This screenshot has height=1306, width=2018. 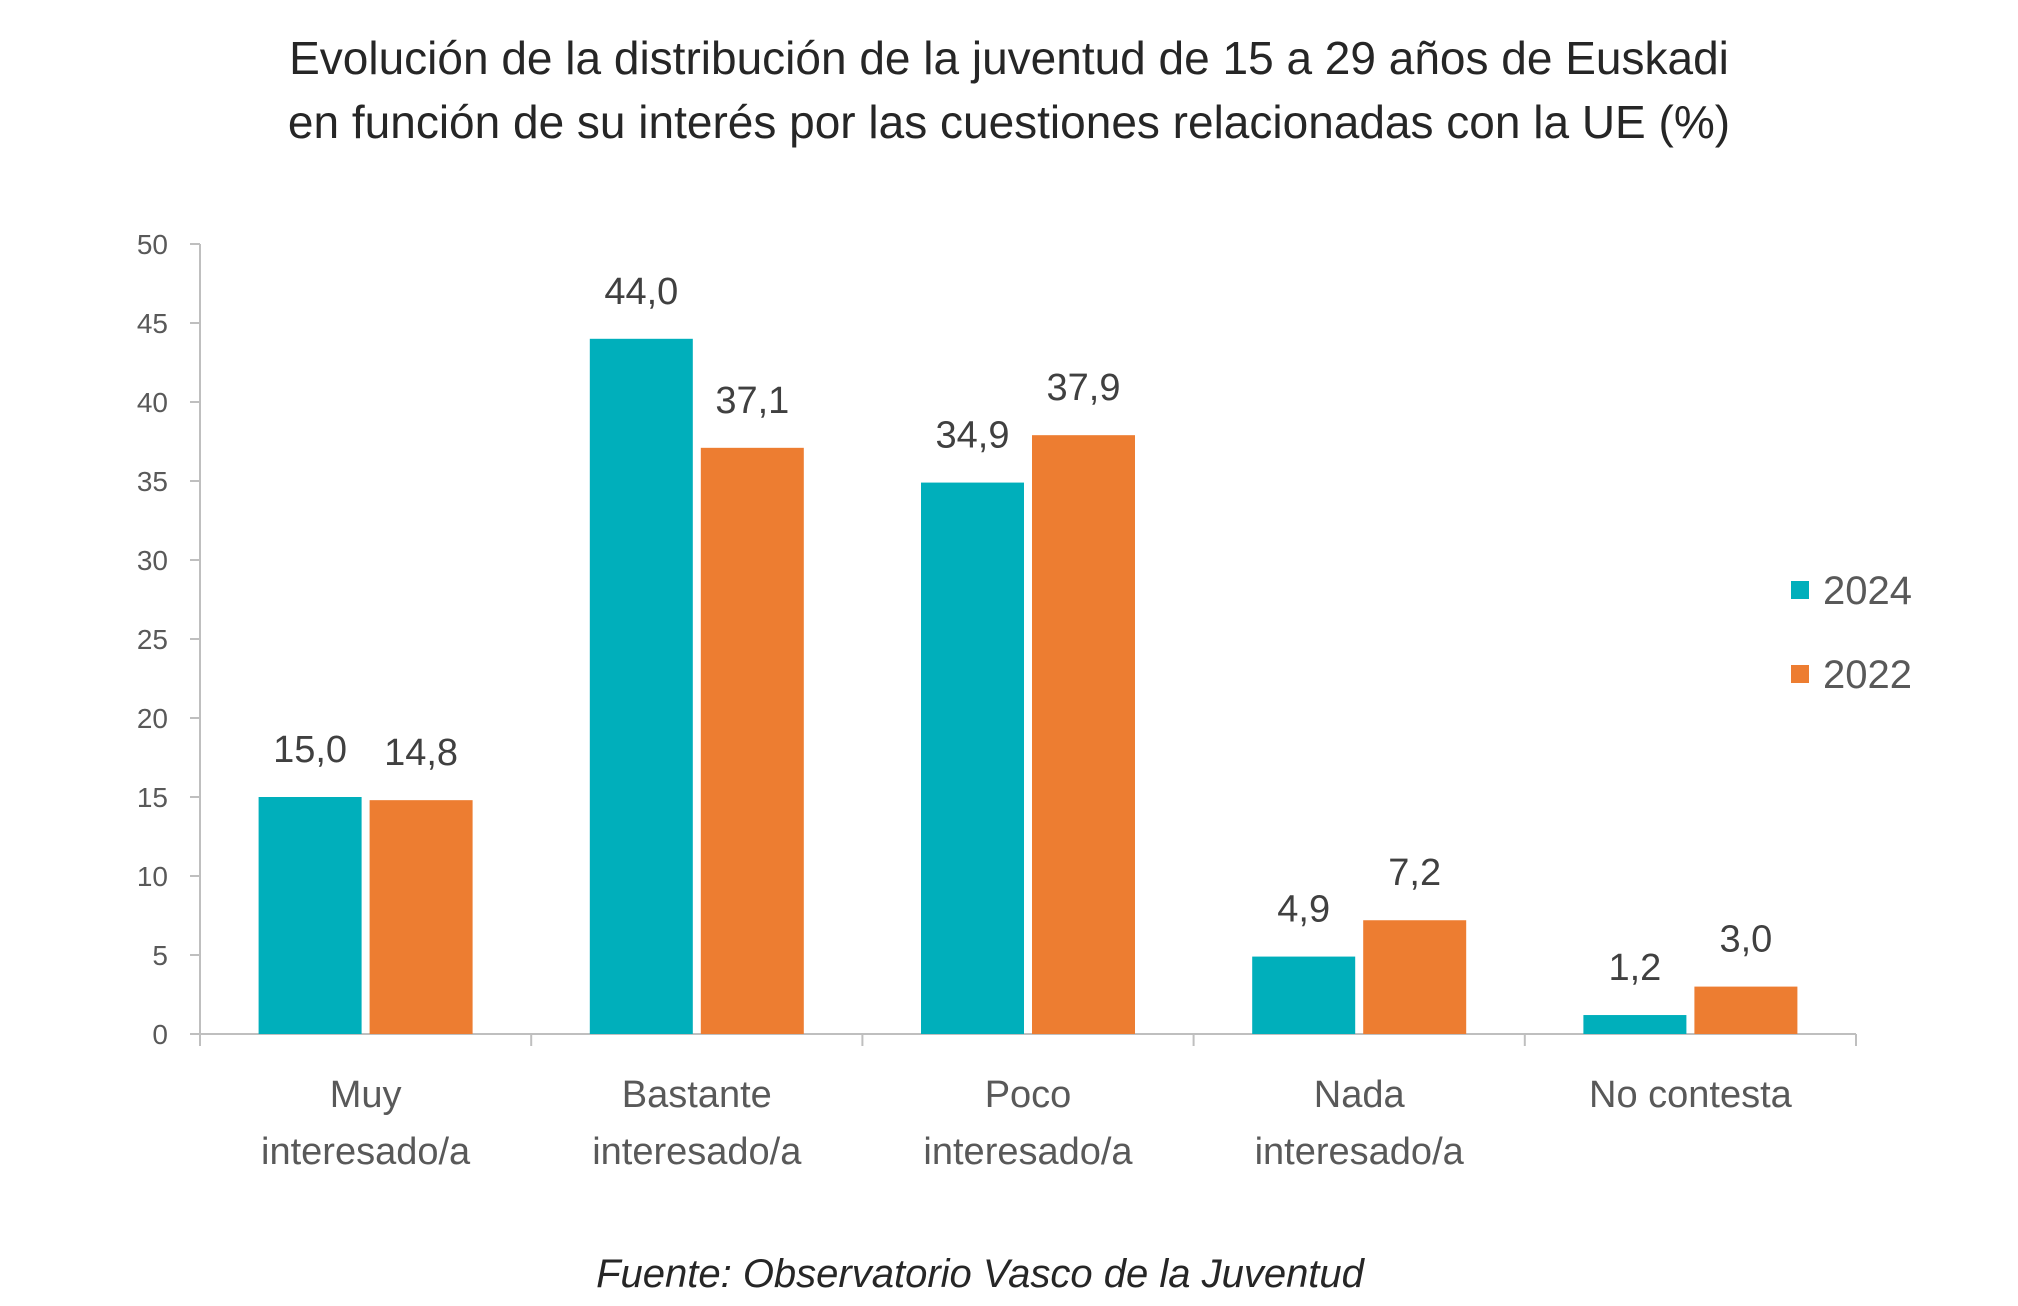 What do you see at coordinates (1414, 873) in the screenshot?
I see `data-label-2022: 7,2` at bounding box center [1414, 873].